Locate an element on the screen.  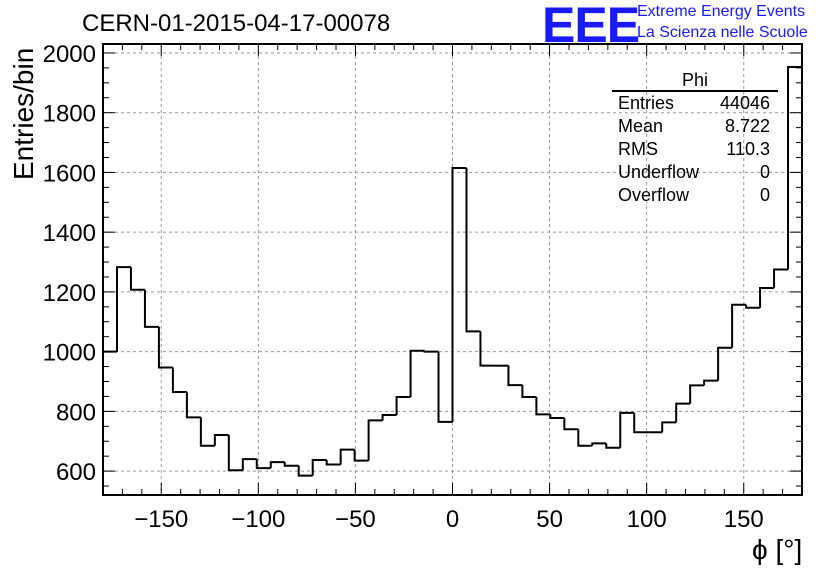
y-tick-label: 1800 is located at coordinates (69, 114).